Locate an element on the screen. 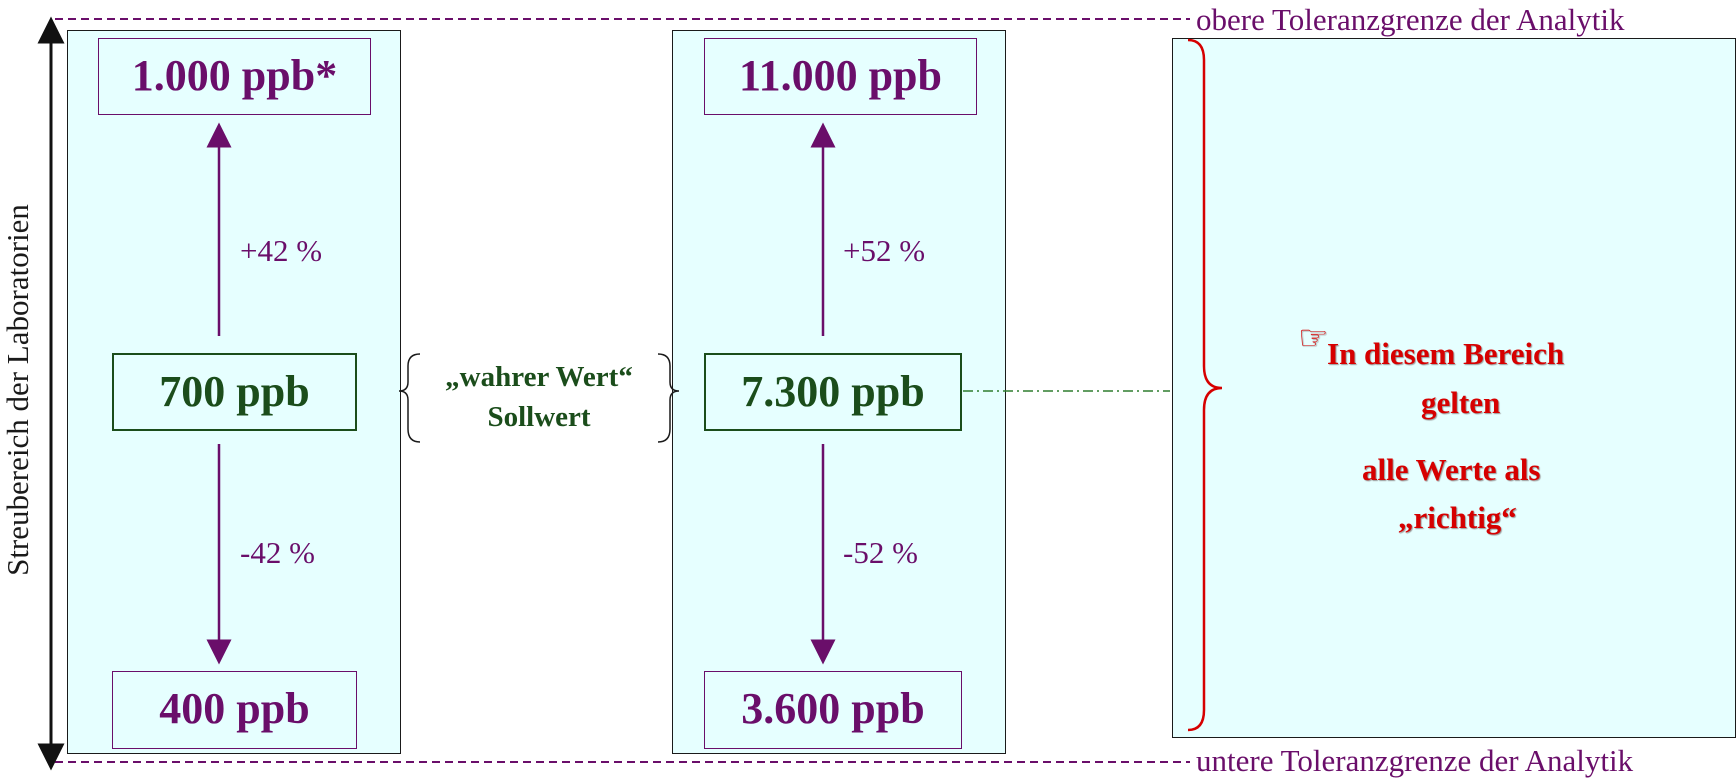  left-down-percent: -42 % is located at coordinates (277, 552).